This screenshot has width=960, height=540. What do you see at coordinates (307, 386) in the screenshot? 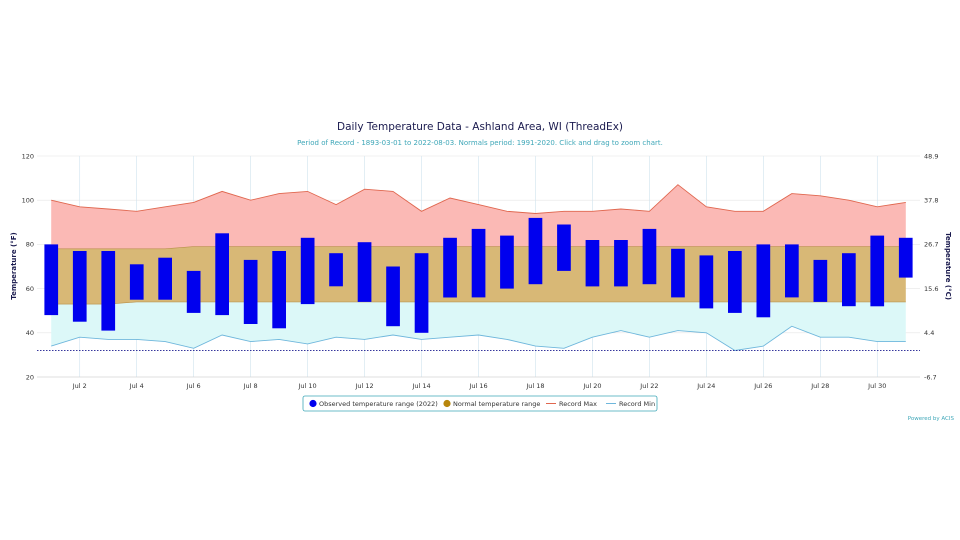
I see `x-tick-label: Jul 10` at bounding box center [307, 386].